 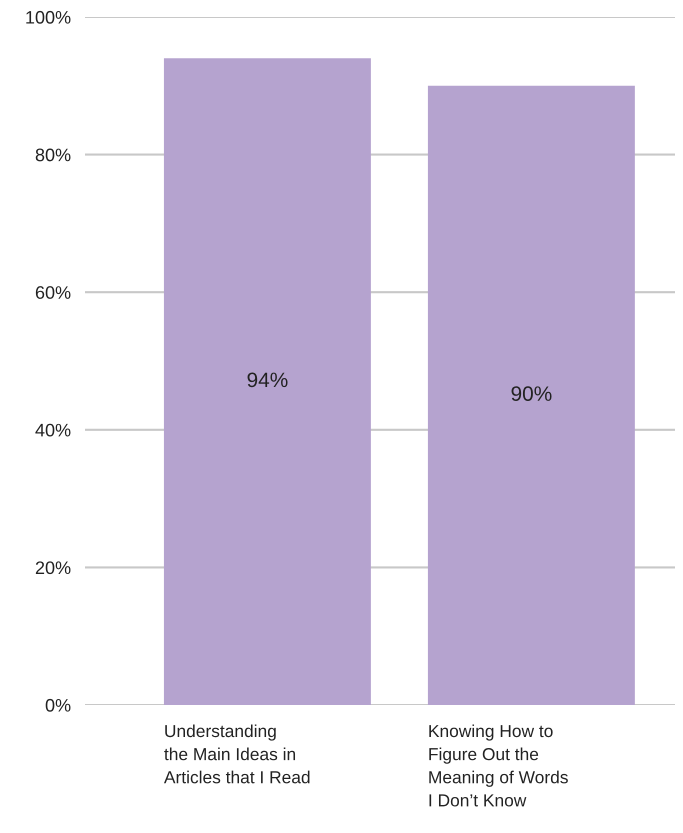 What do you see at coordinates (53, 155) in the screenshot?
I see `y-tick-label: 80%` at bounding box center [53, 155].